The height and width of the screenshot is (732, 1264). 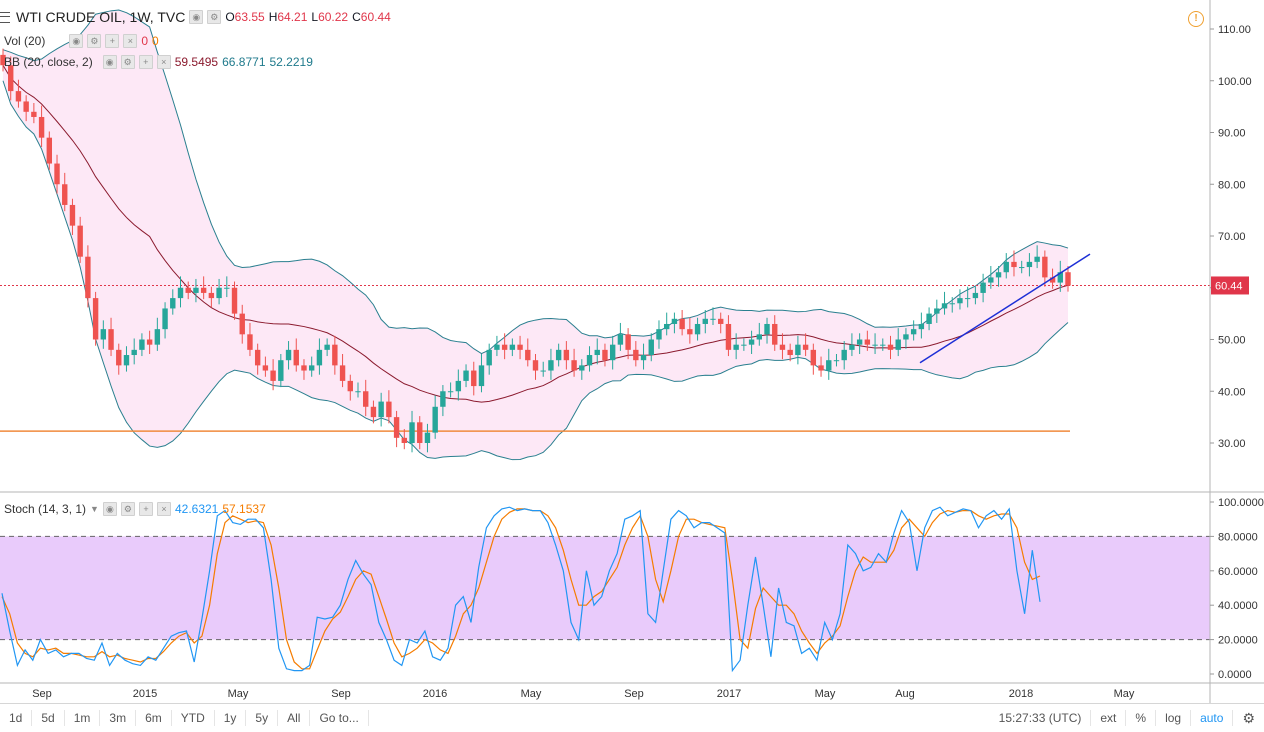 I want to click on log-toggle: log, so click(x=1174, y=718).